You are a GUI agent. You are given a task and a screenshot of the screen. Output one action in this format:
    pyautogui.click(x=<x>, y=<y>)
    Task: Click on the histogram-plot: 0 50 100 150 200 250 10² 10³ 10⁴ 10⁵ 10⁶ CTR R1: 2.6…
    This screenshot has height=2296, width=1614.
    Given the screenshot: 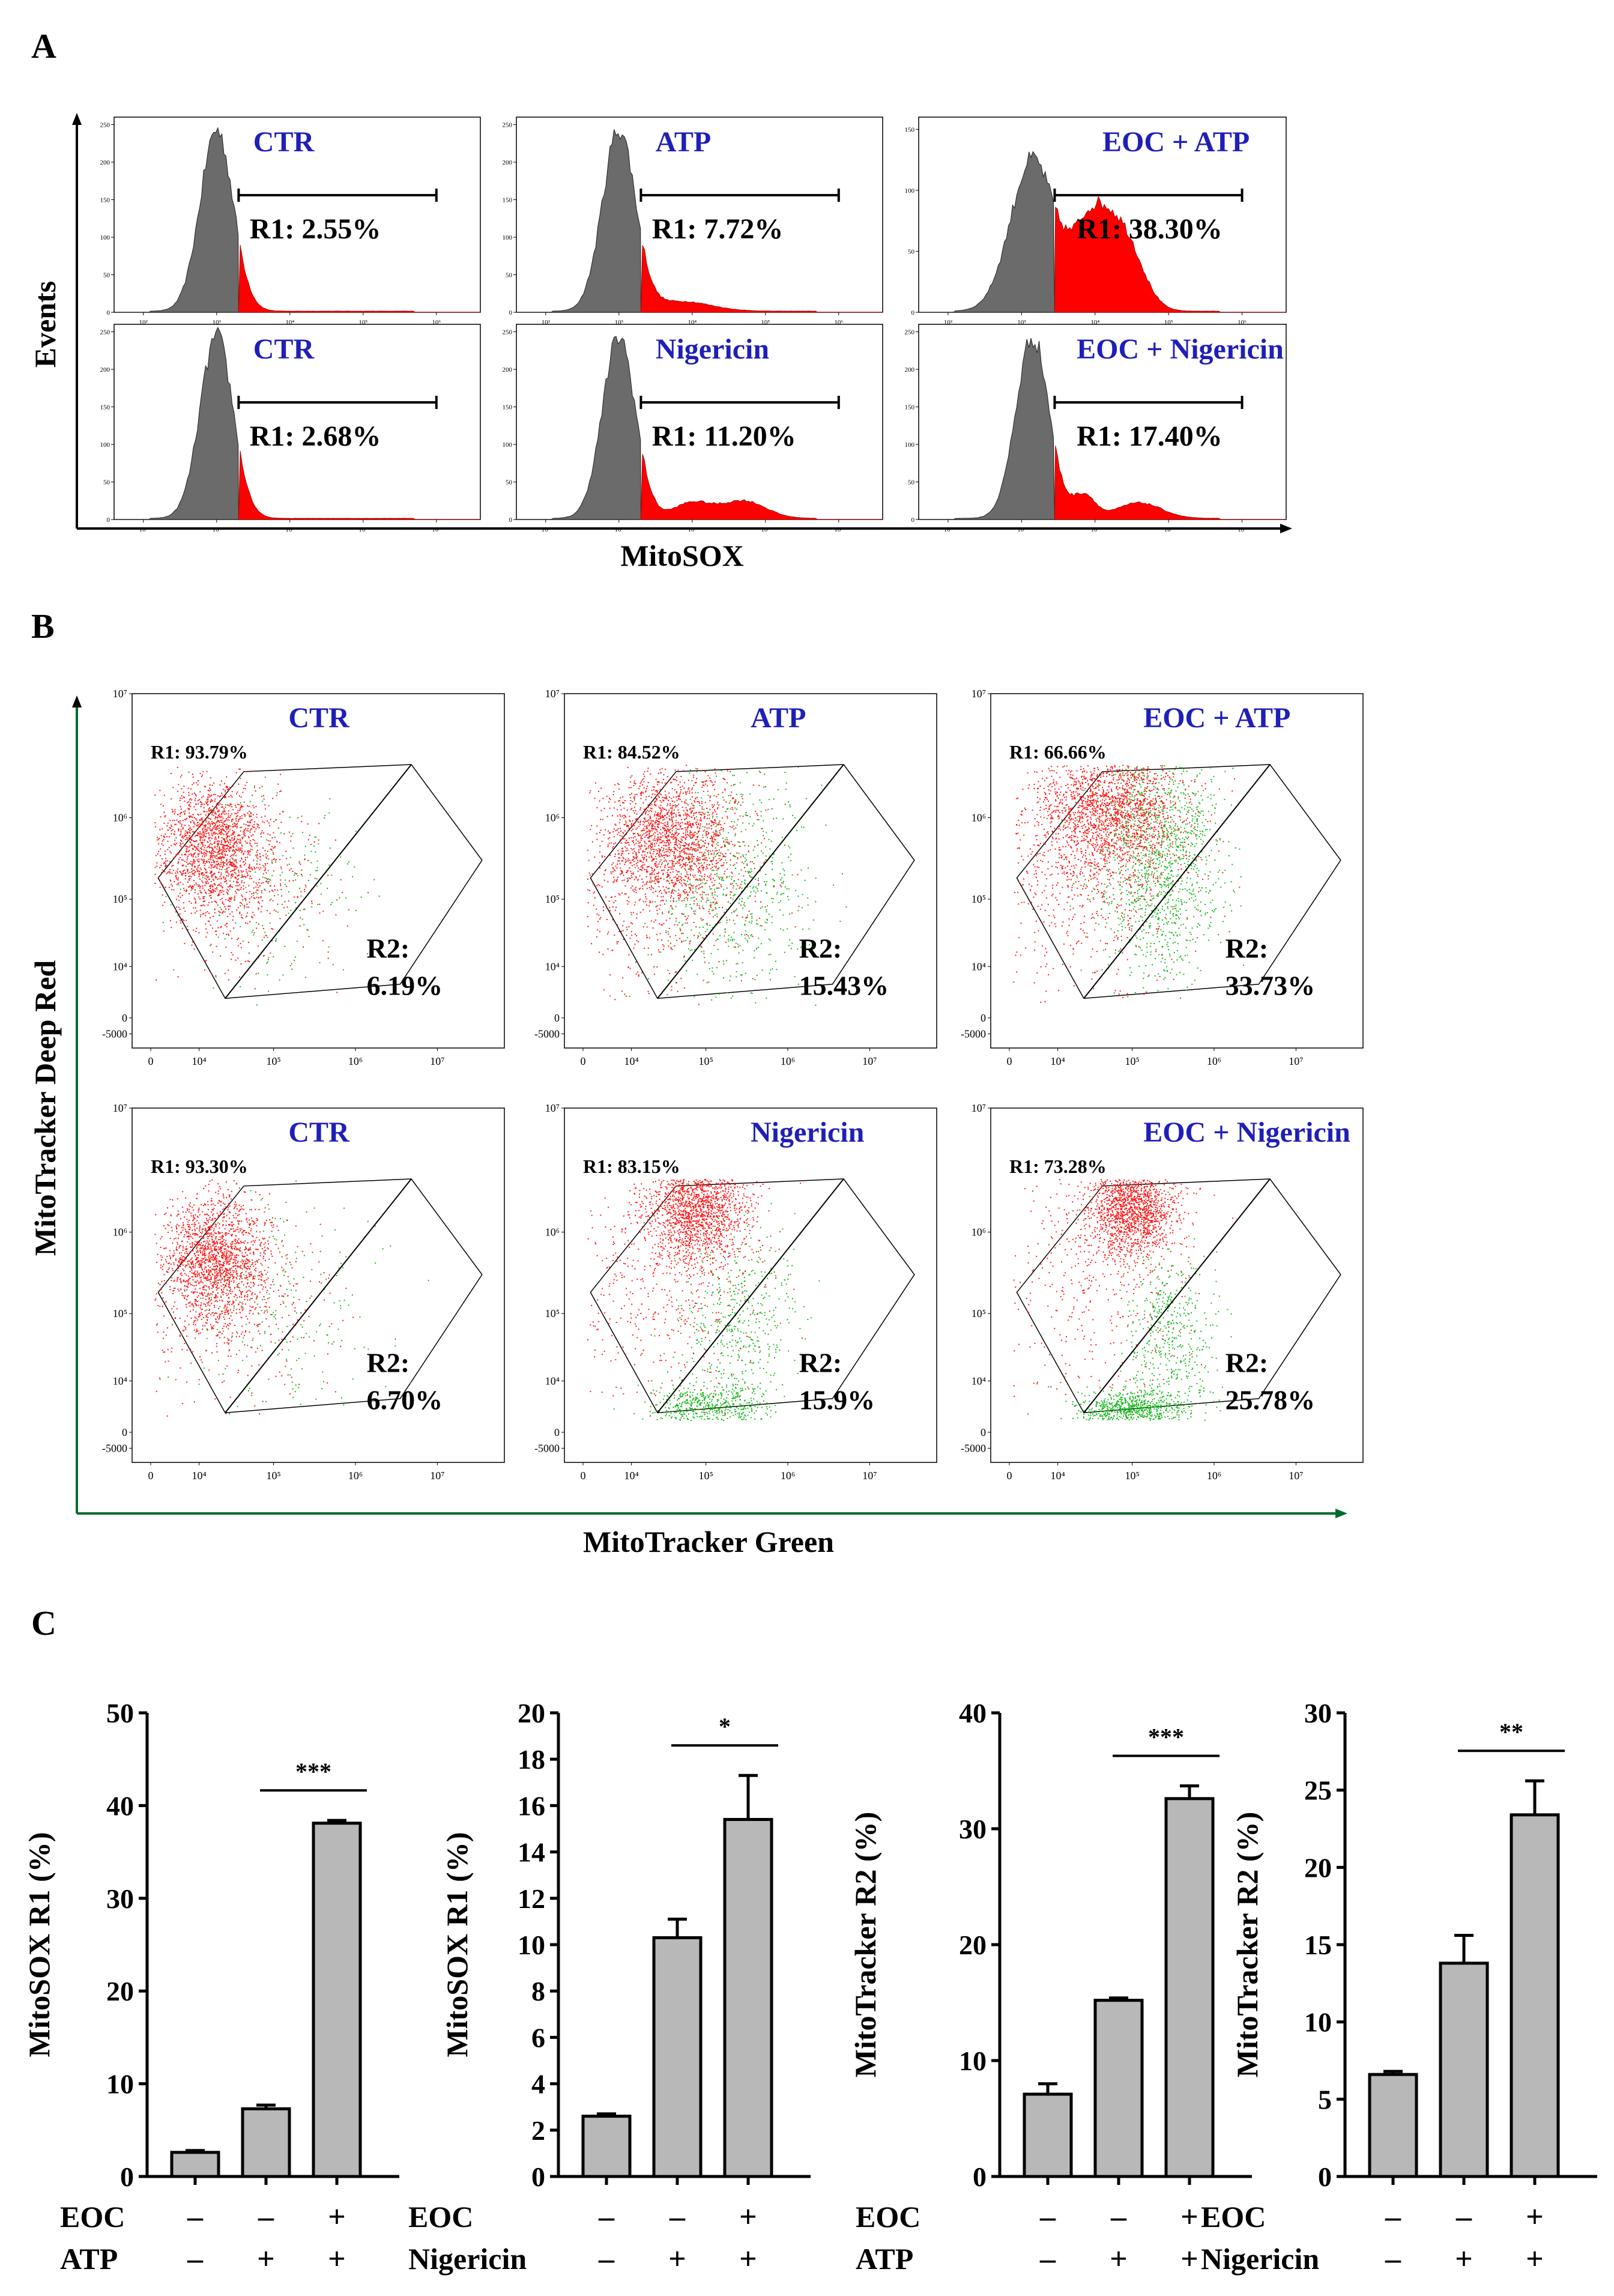 What is the action you would take?
    pyautogui.click(x=290, y=429)
    